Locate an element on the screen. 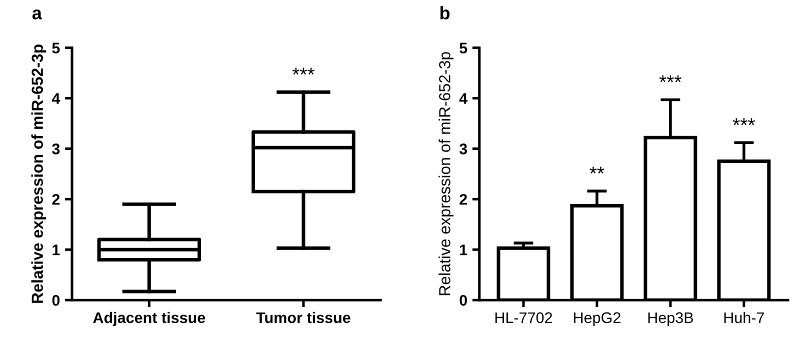  x-tick-label: Adjacent tissue is located at coordinates (149, 319).